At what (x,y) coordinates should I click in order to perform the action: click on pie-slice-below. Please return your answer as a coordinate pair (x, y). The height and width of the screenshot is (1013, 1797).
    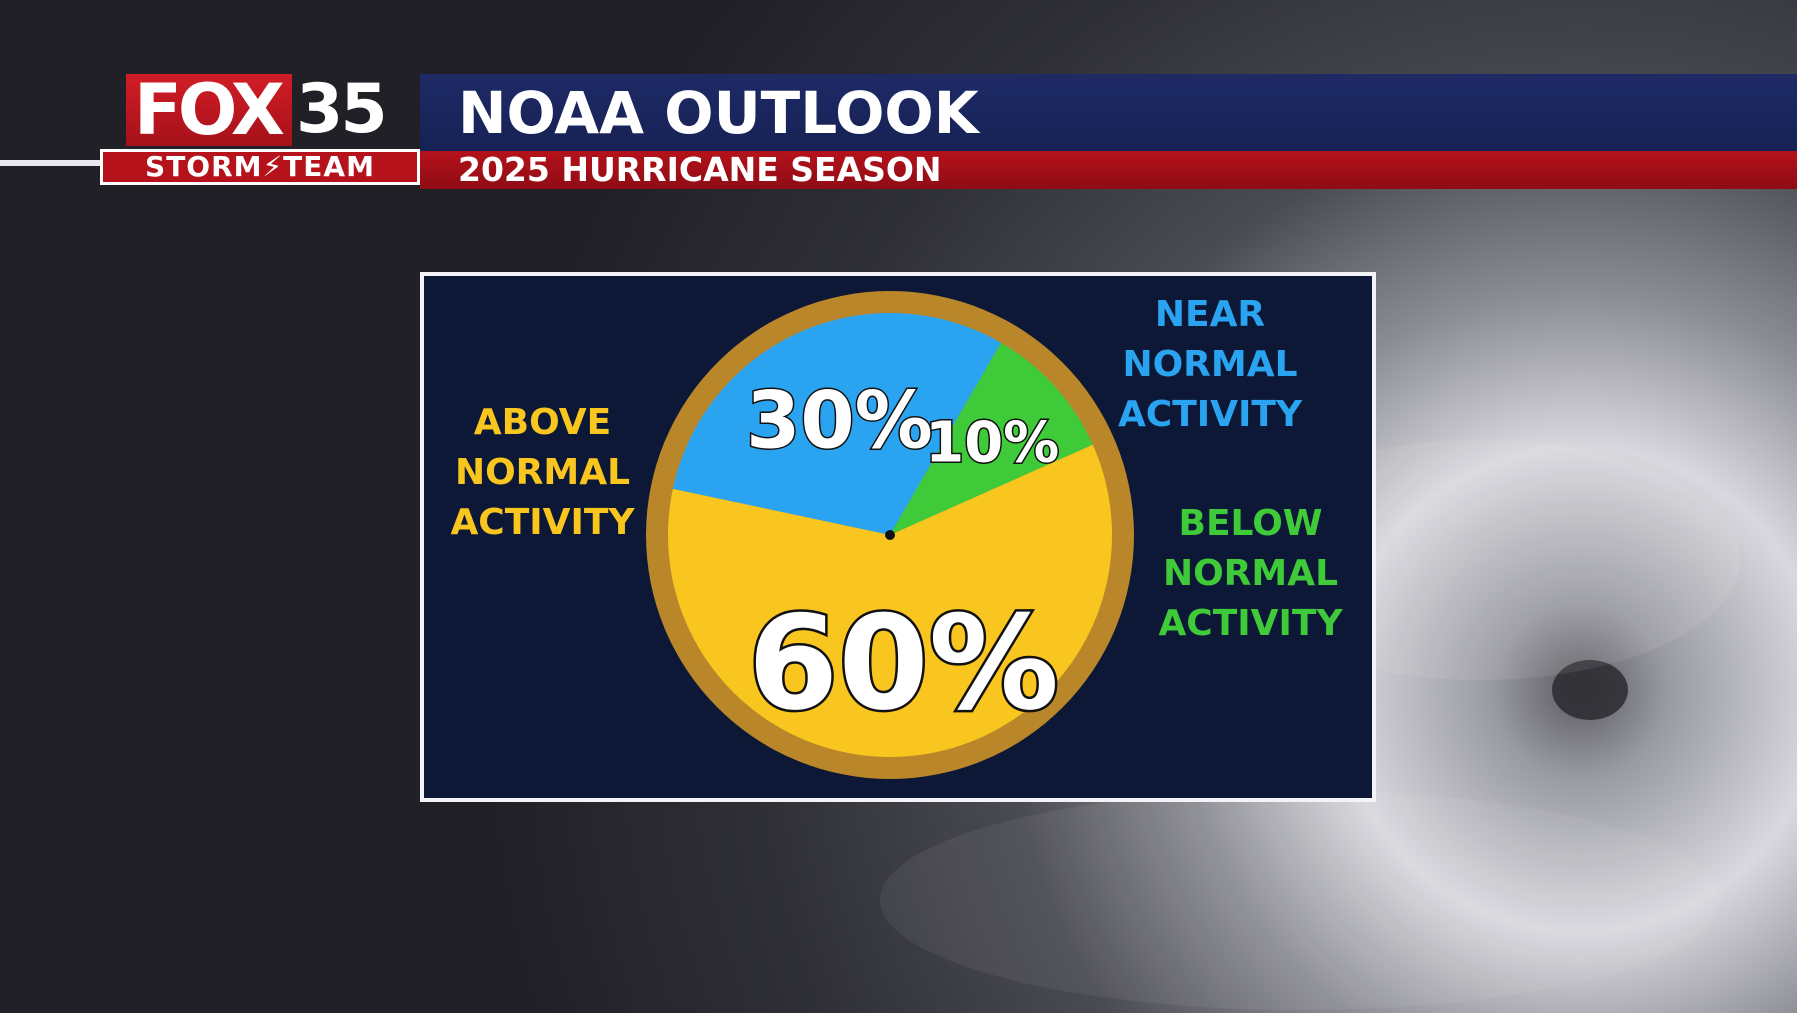
    Looking at the image, I should click on (991, 438).